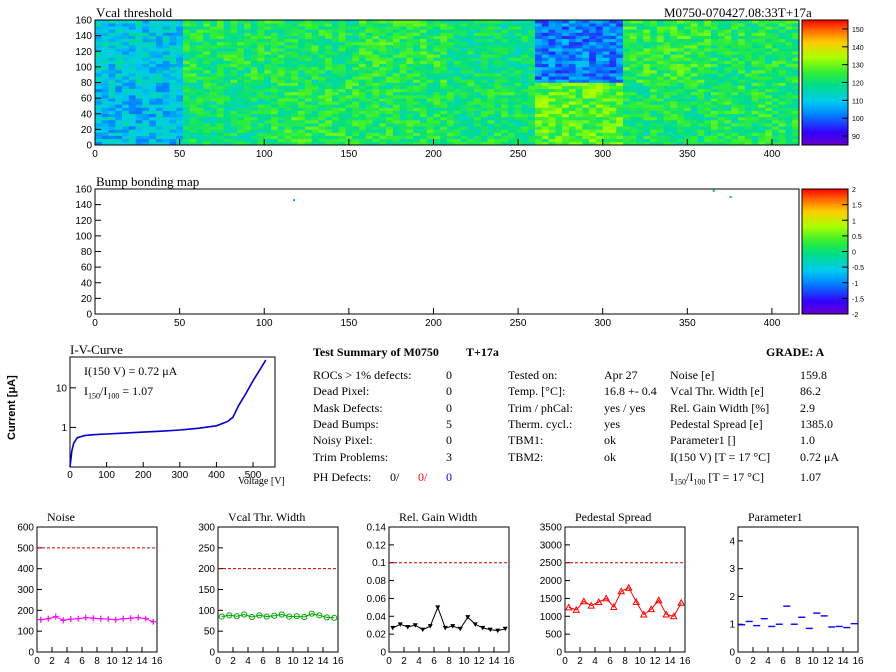 The image size is (896, 672). I want to click on iv-ratio-text: I150/I100 = 1.07, so click(119, 392).